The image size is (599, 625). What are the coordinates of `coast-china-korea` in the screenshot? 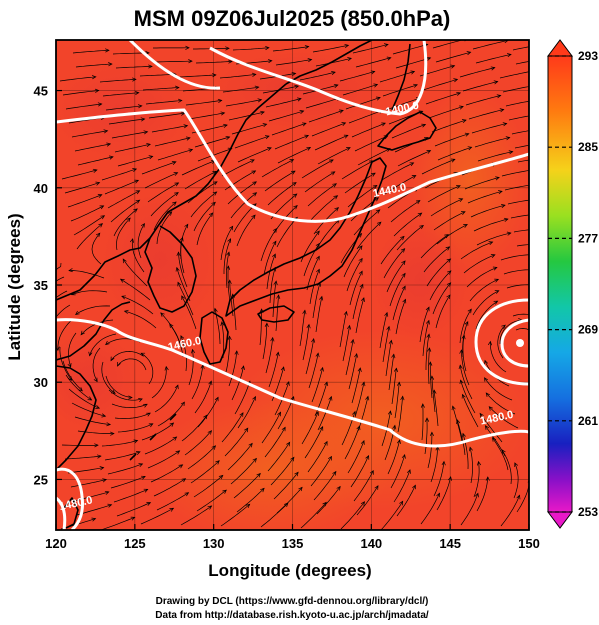 It's located at (171, 192).